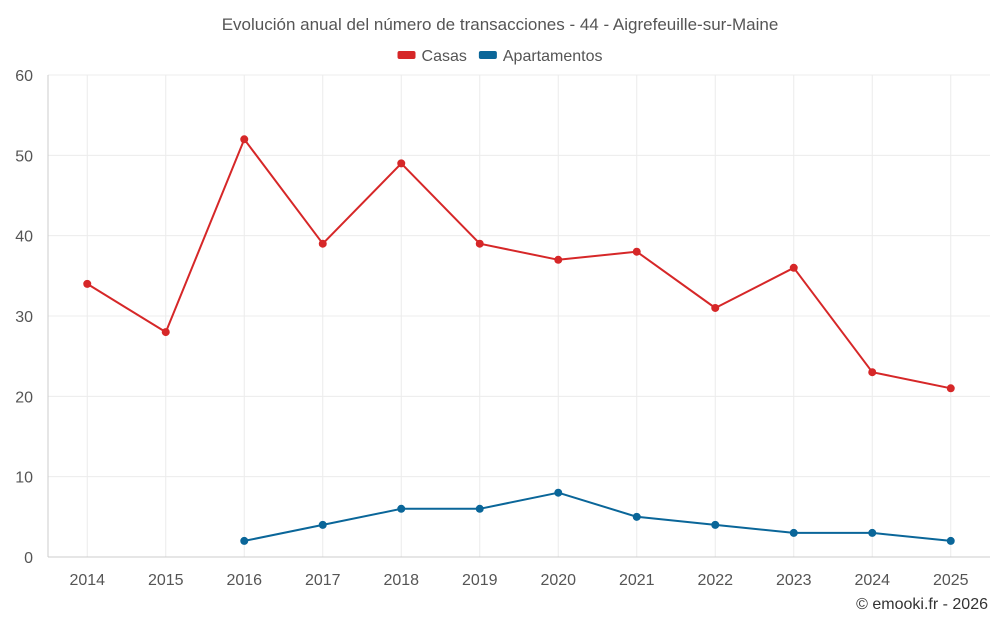 Image resolution: width=1000 pixels, height=625 pixels. Describe the element at coordinates (500, 56) in the screenshot. I see `legend: Casas Apartamentos` at that location.